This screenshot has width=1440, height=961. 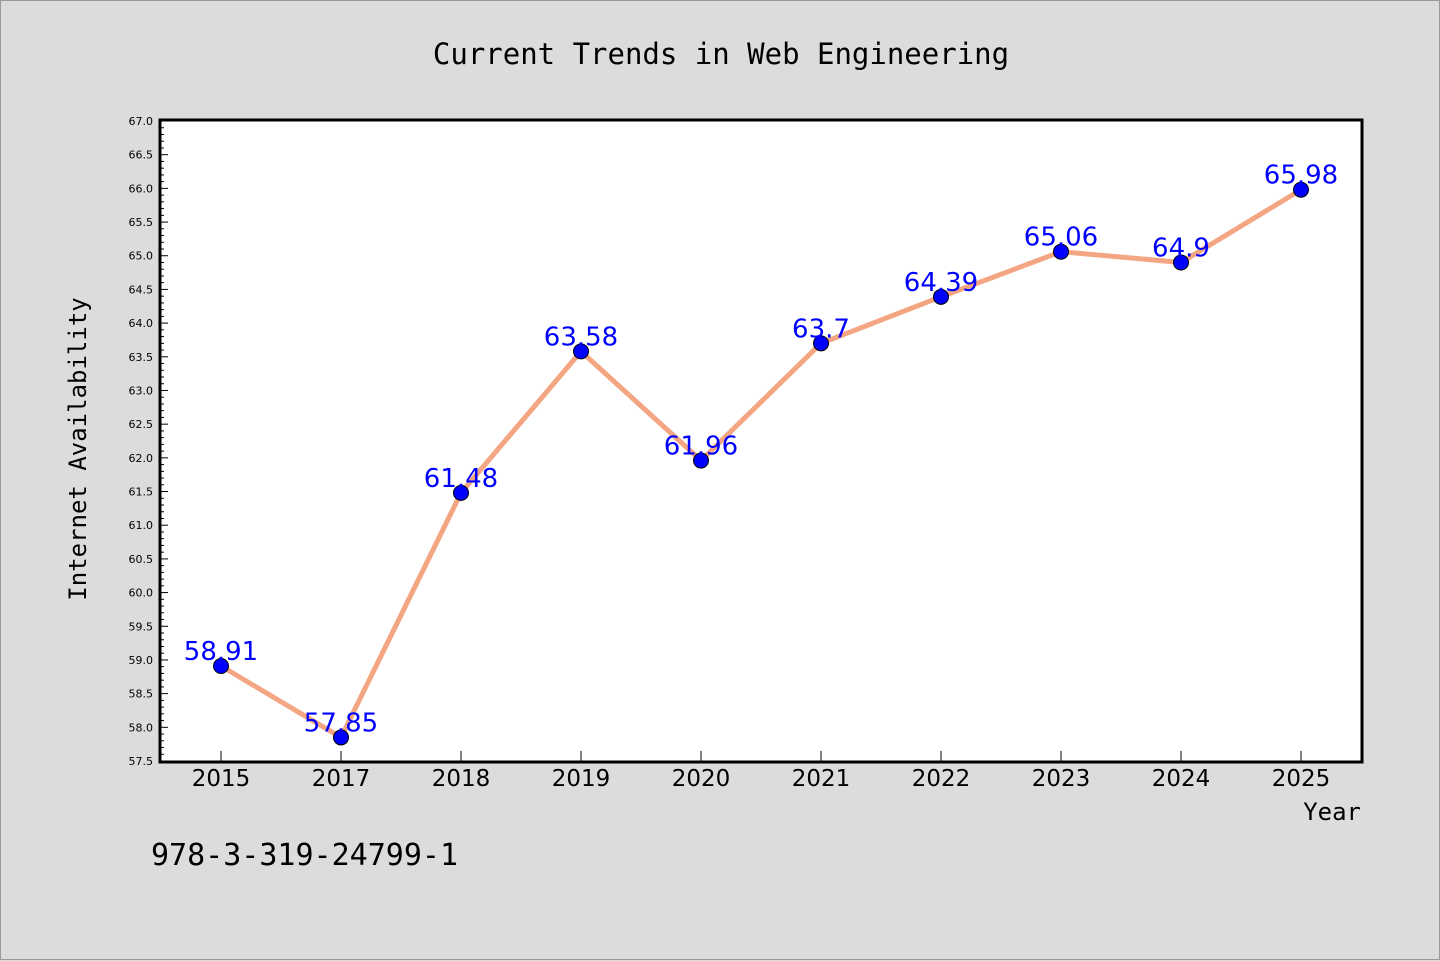 What do you see at coordinates (141, 188) in the screenshot?
I see `y-tick-label: 66.0` at bounding box center [141, 188].